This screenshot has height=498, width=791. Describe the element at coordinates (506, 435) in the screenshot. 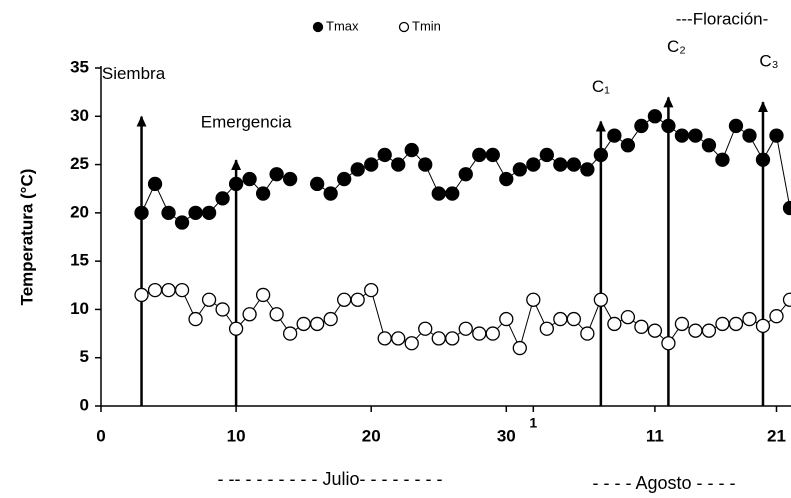

I see `x-tick-label: 30` at that location.